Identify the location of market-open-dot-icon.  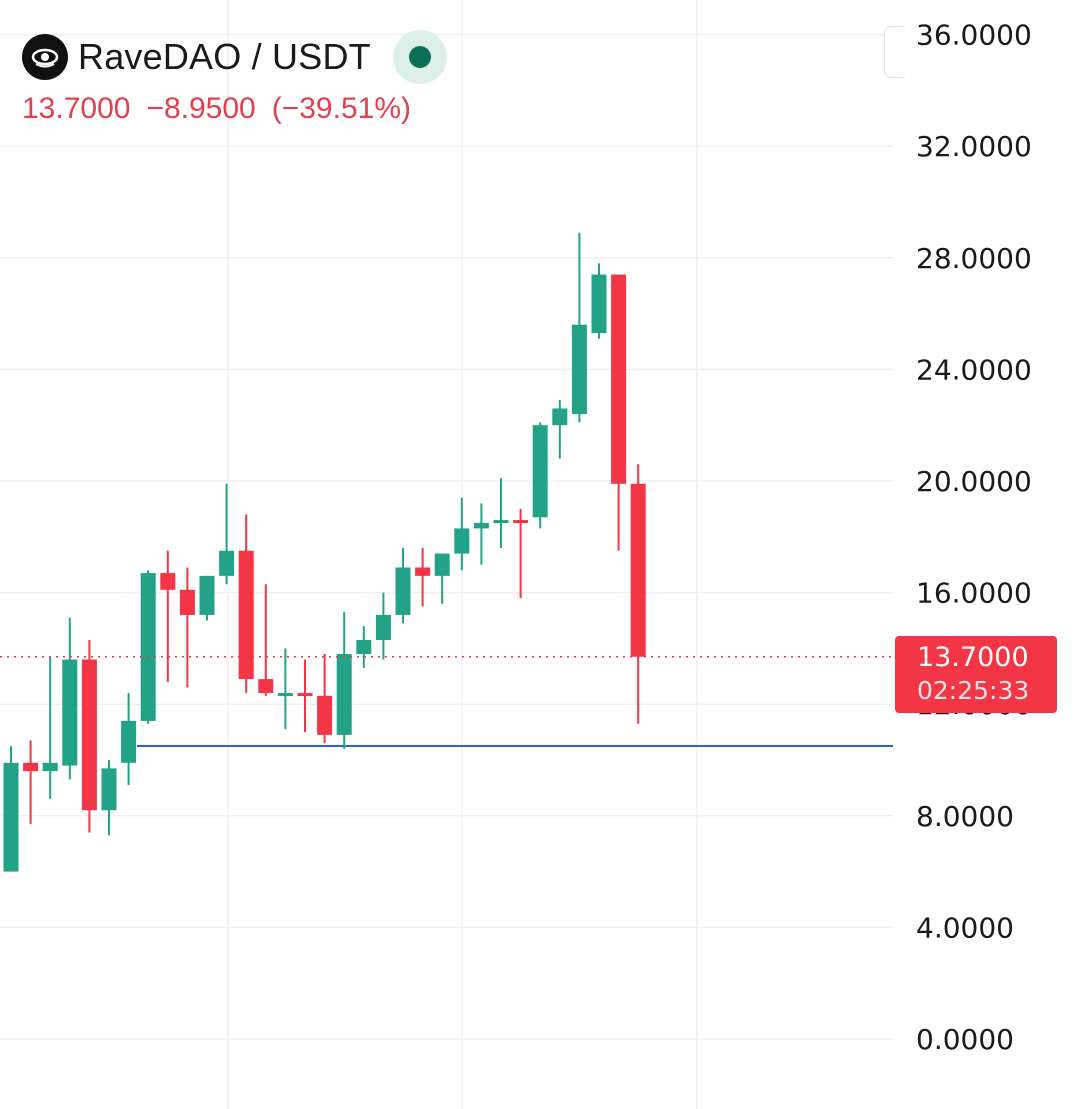
(419, 57).